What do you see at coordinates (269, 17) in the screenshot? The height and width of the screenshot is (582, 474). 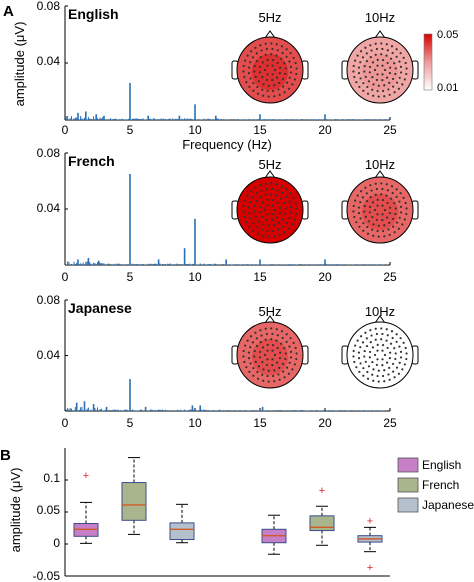 I see `topomap-label: 5Hz` at bounding box center [269, 17].